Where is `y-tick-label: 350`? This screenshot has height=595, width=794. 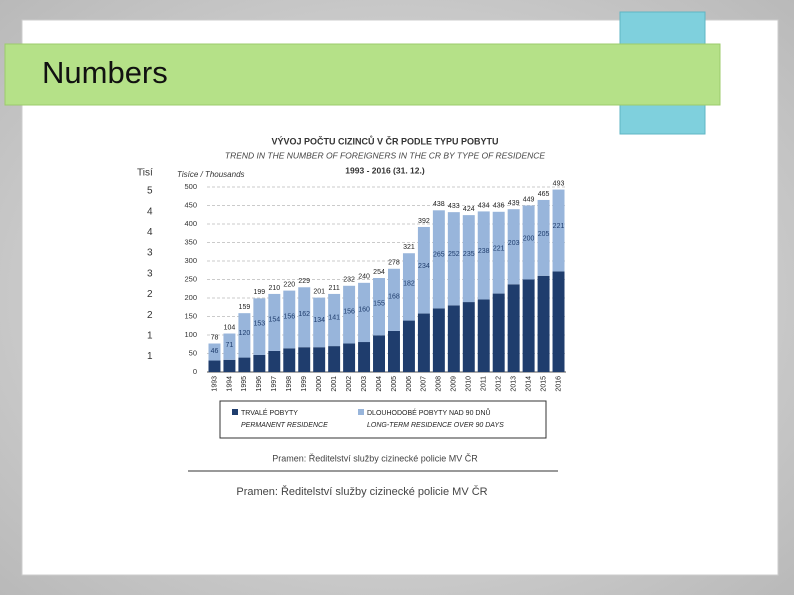 y-tick-label: 350 is located at coordinates (190, 241).